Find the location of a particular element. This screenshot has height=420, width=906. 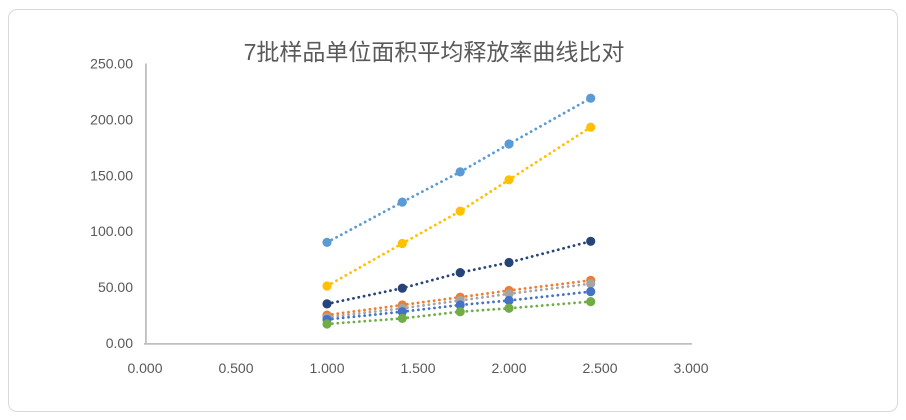

y-axis-tick-label: 200.00 is located at coordinates (111, 119).